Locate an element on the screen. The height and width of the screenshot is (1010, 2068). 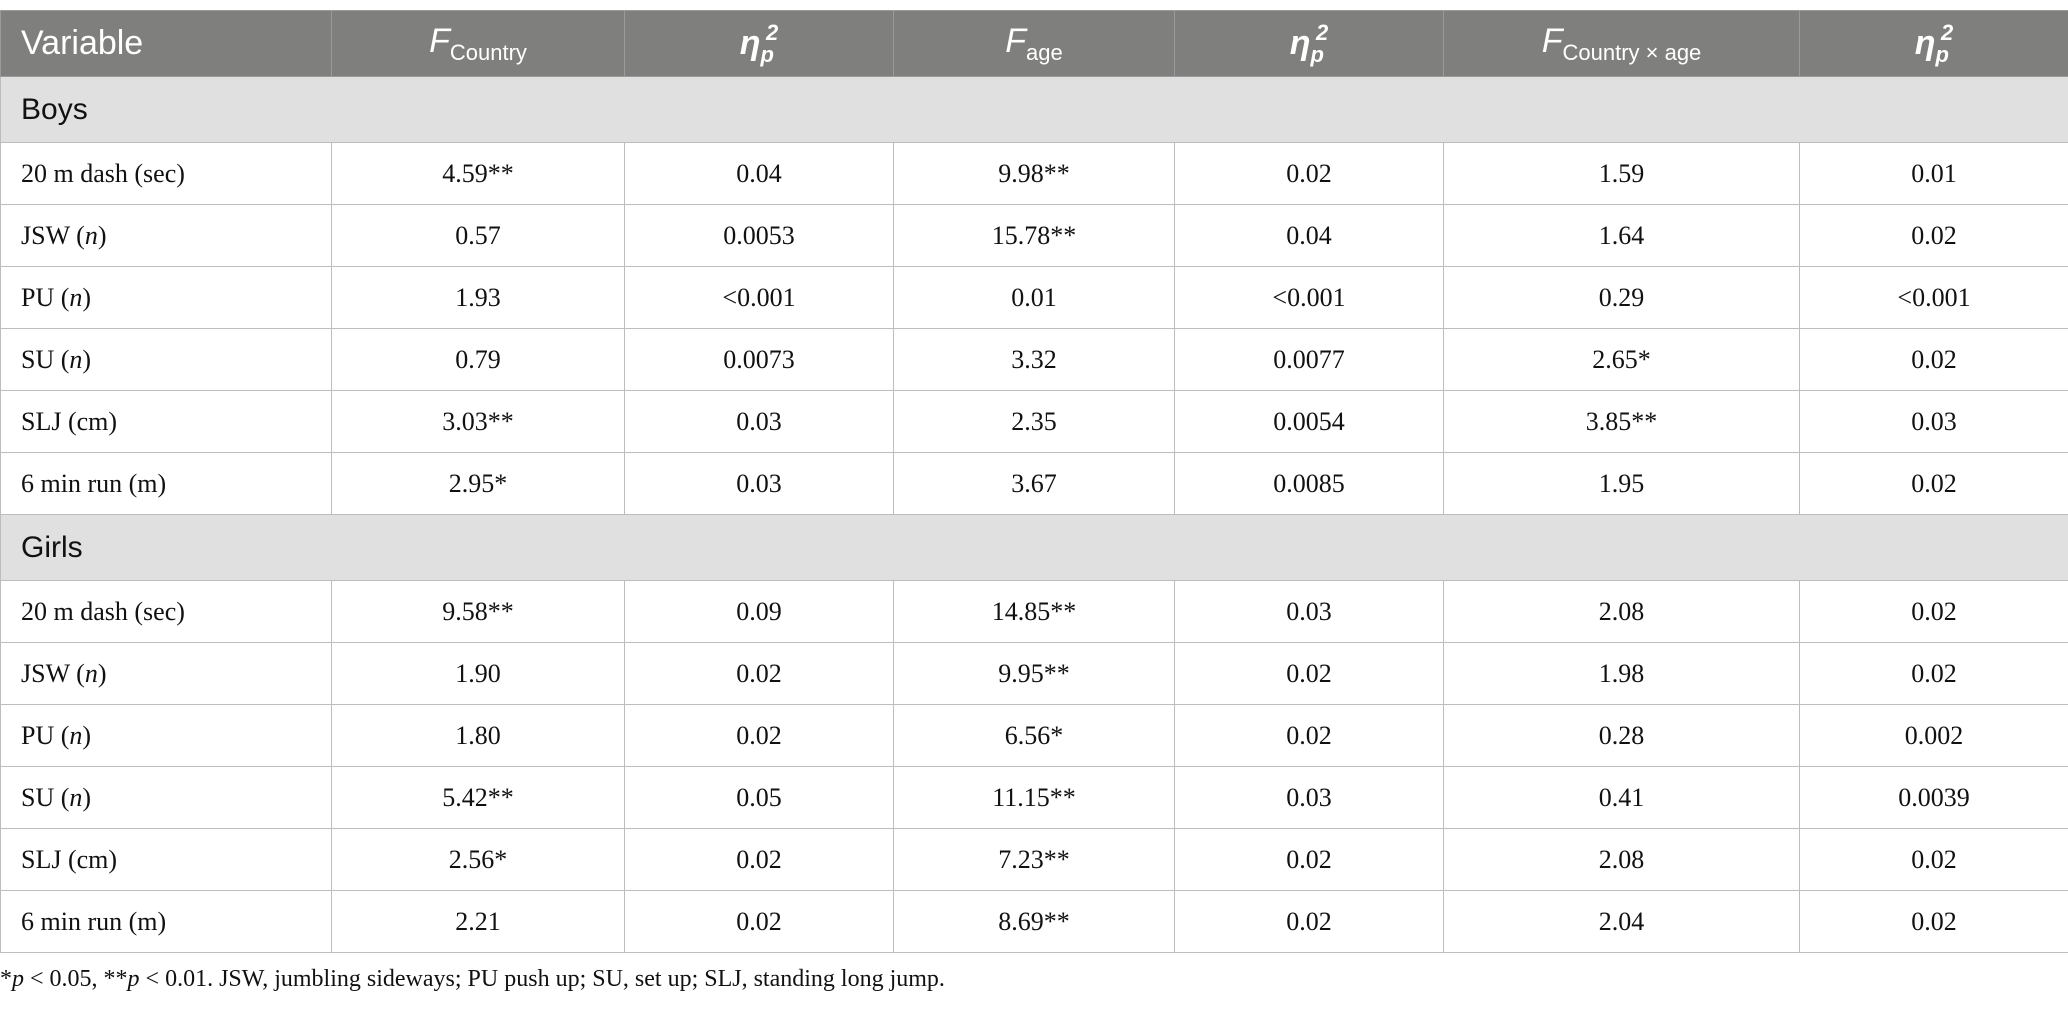
cell: 0.41 is located at coordinates (1621, 797).